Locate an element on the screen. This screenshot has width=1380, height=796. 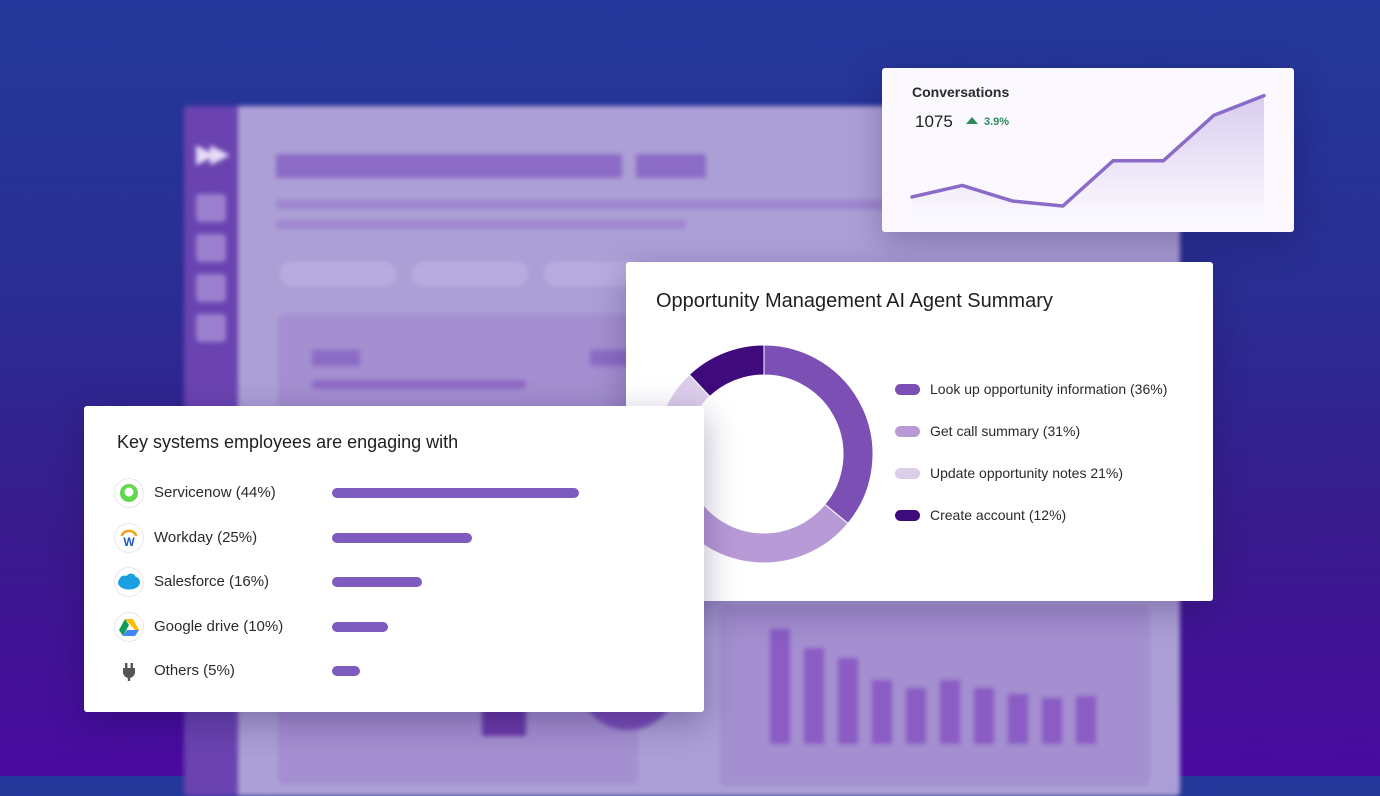
conversations-area is located at coordinates (1088, 158).